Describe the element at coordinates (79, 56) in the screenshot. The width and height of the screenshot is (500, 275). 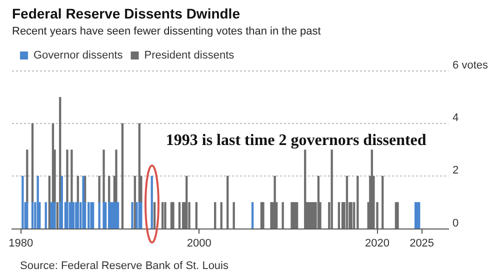
I see `legend-label: Governor dissents` at that location.